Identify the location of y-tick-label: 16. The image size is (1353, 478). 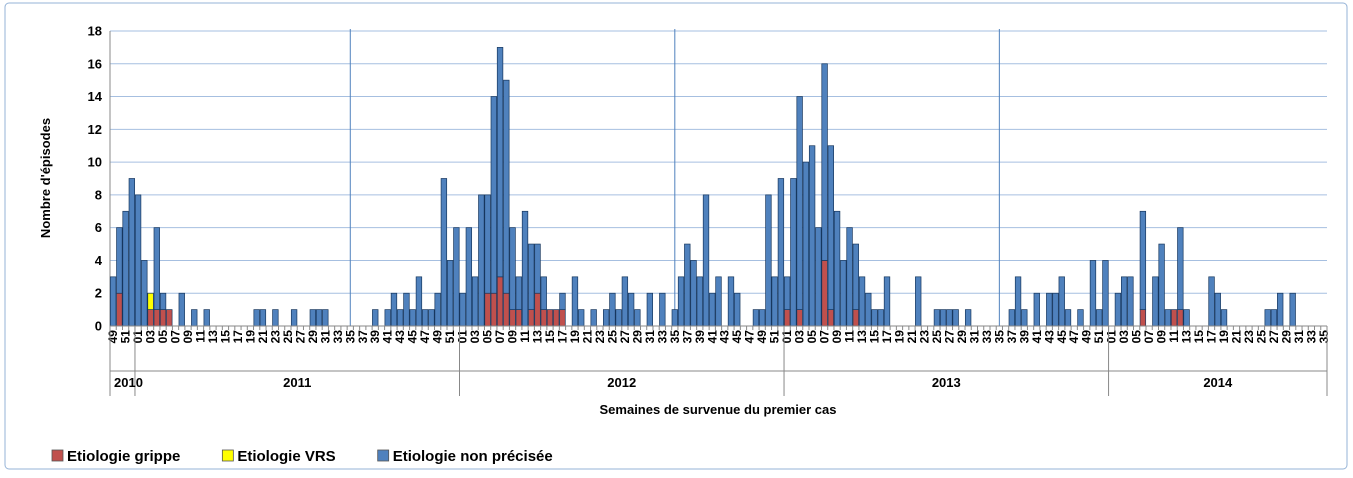
(95, 63).